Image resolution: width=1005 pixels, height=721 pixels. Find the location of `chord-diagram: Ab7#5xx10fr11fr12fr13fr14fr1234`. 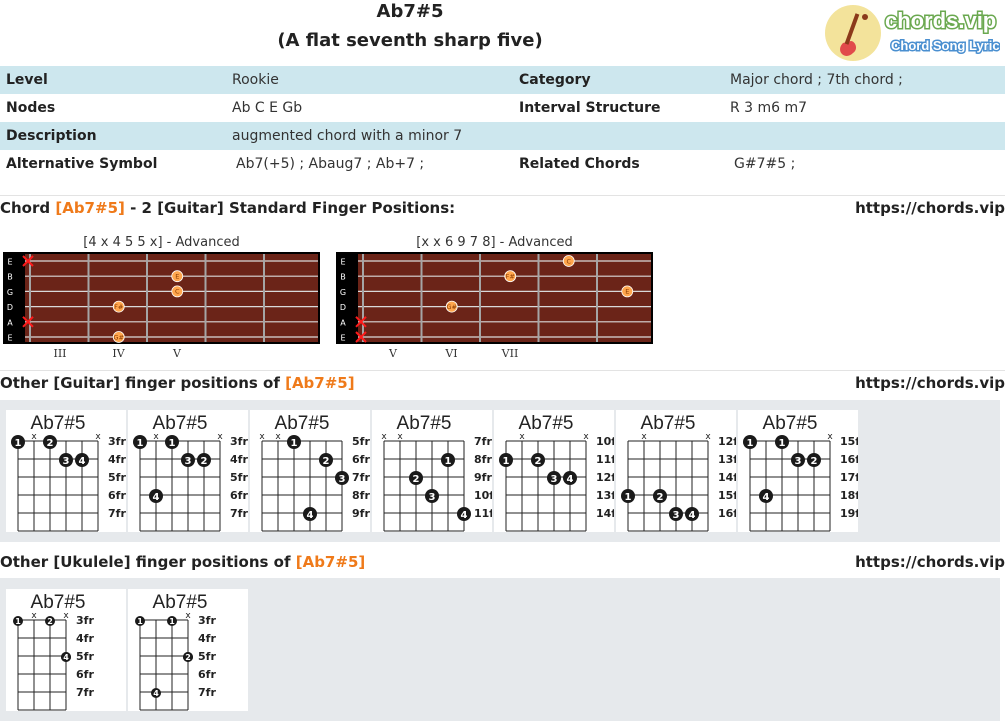

chord-diagram: Ab7#5xx10fr11fr12fr13fr14fr1234 is located at coordinates (558, 471).